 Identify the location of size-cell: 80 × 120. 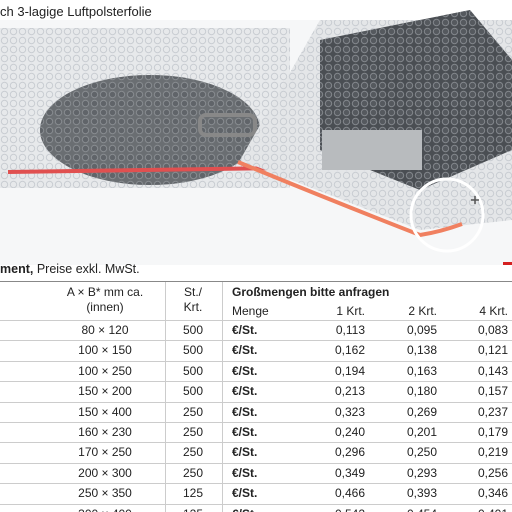
(105, 330).